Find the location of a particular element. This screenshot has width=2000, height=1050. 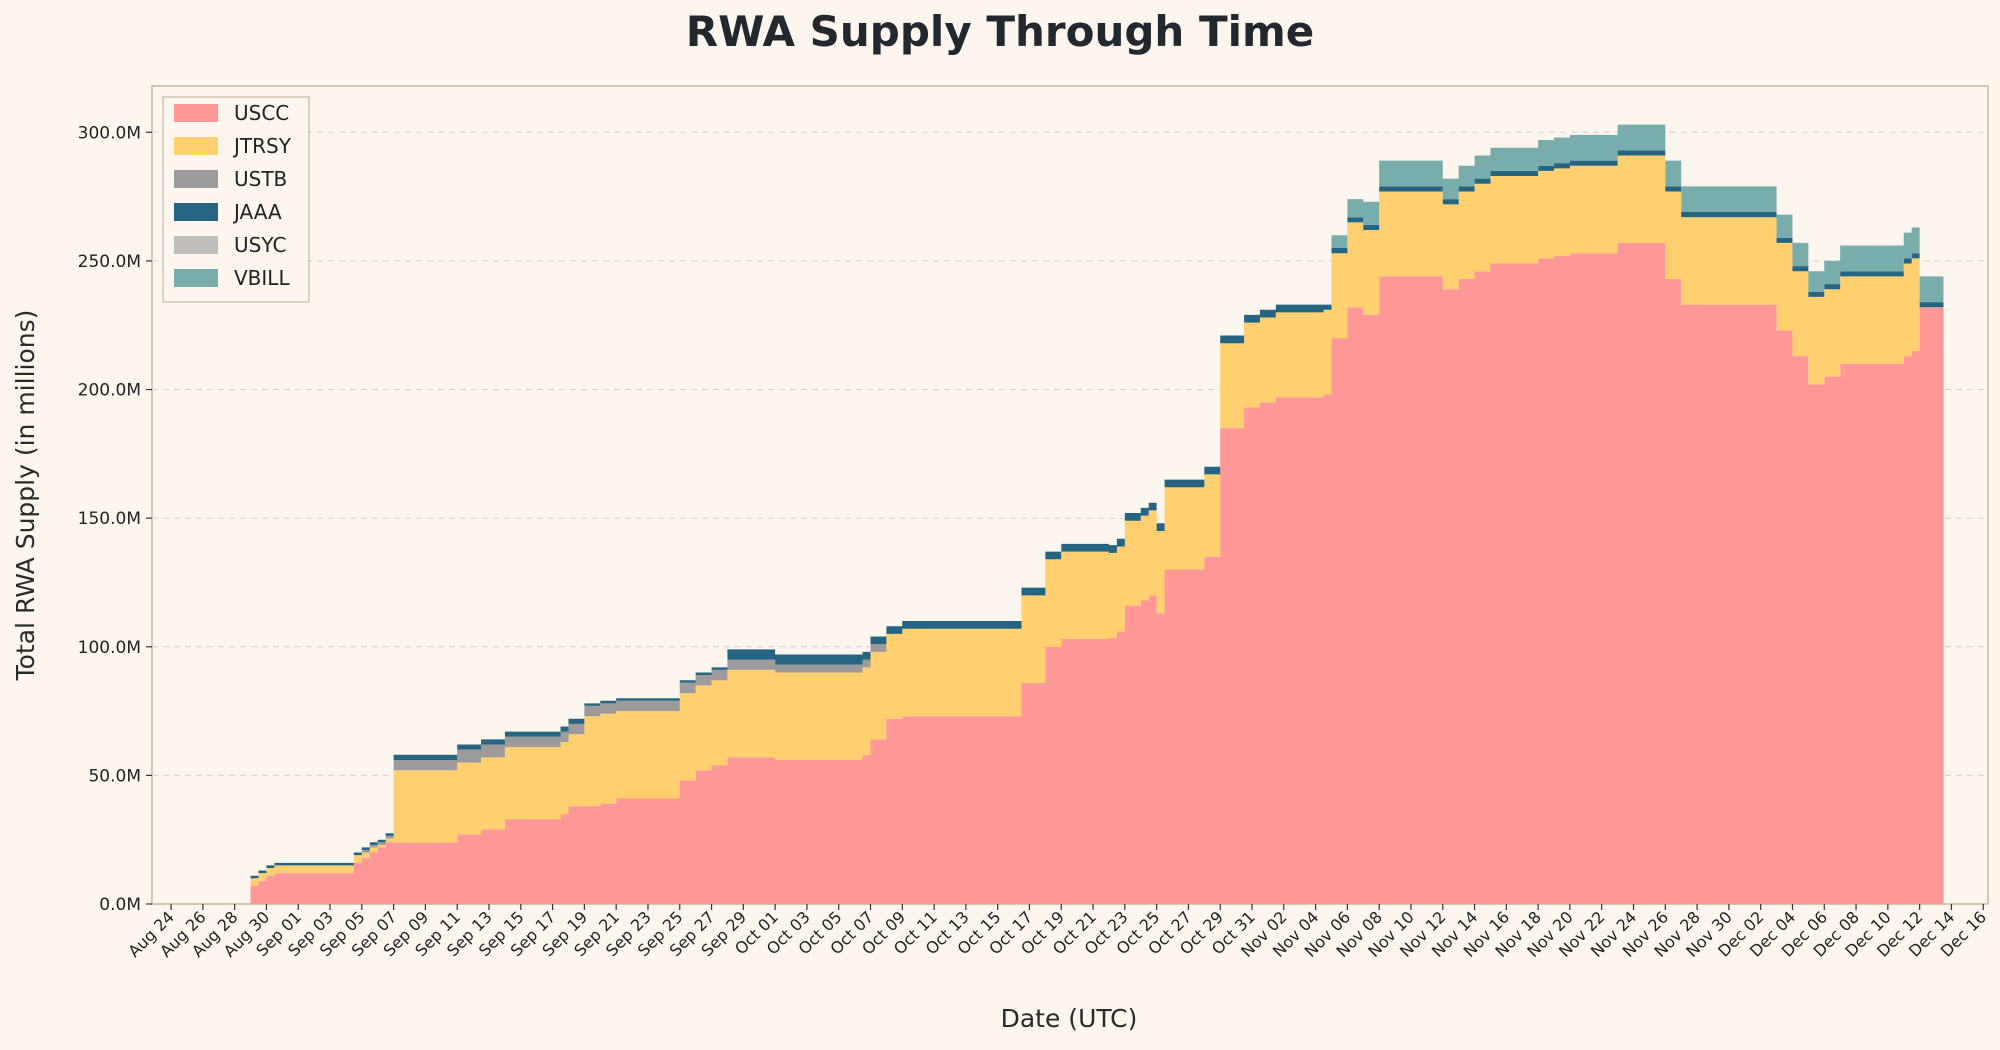

y-tick-label: 0.0M is located at coordinates (120, 905).